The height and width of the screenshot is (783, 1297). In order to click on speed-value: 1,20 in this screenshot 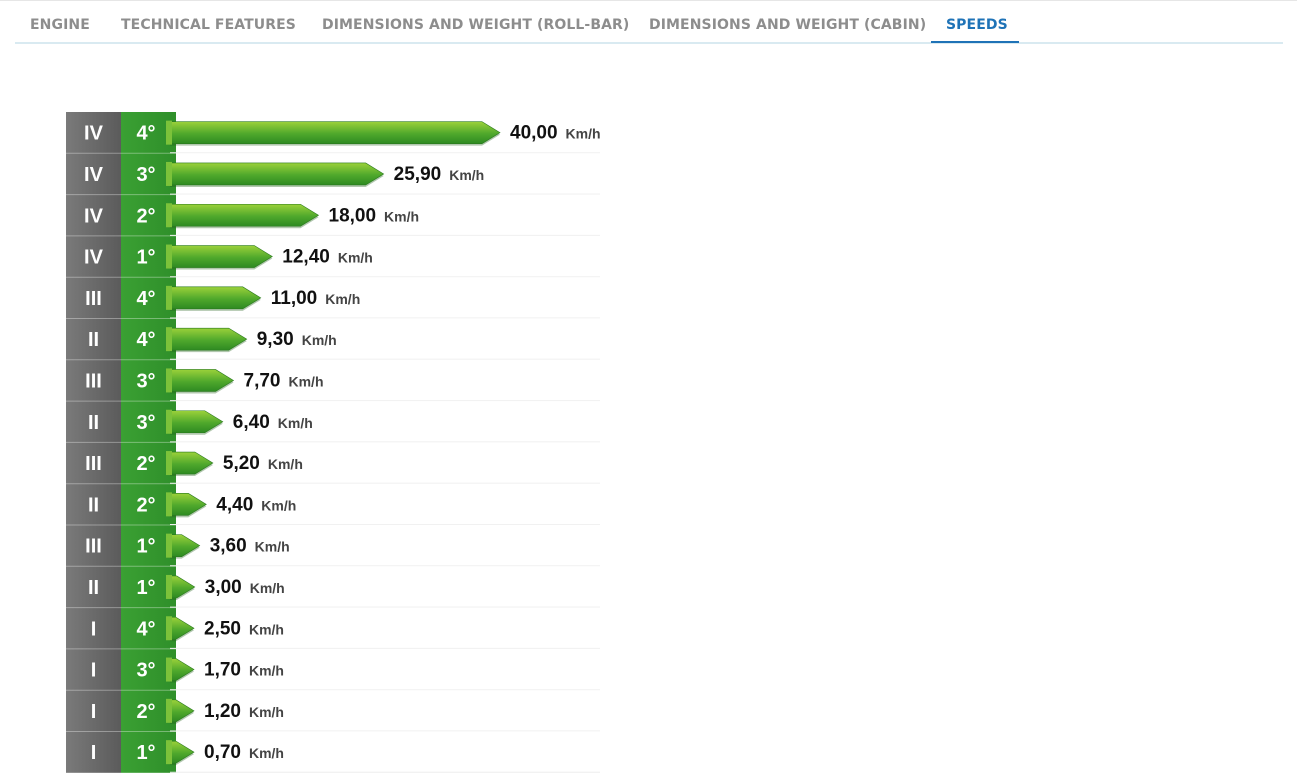, I will do `click(222, 711)`.